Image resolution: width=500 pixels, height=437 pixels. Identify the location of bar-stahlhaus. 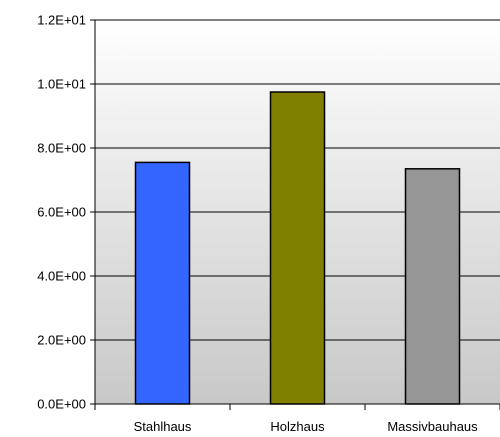
(162, 283).